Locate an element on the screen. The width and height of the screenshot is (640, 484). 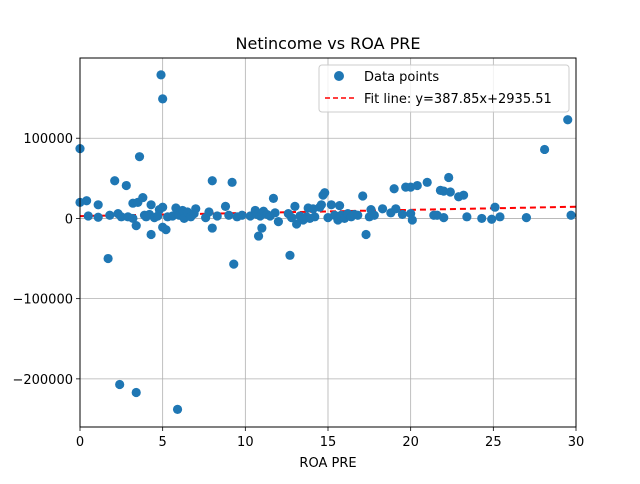
x-tick-label: 30 is located at coordinates (576, 442).